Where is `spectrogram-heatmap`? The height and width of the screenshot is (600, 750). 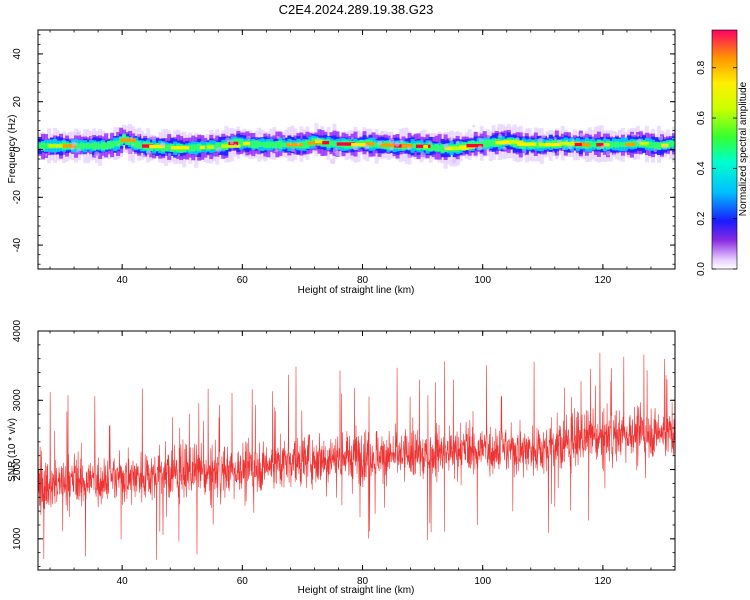 spectrogram-heatmap is located at coordinates (356, 145).